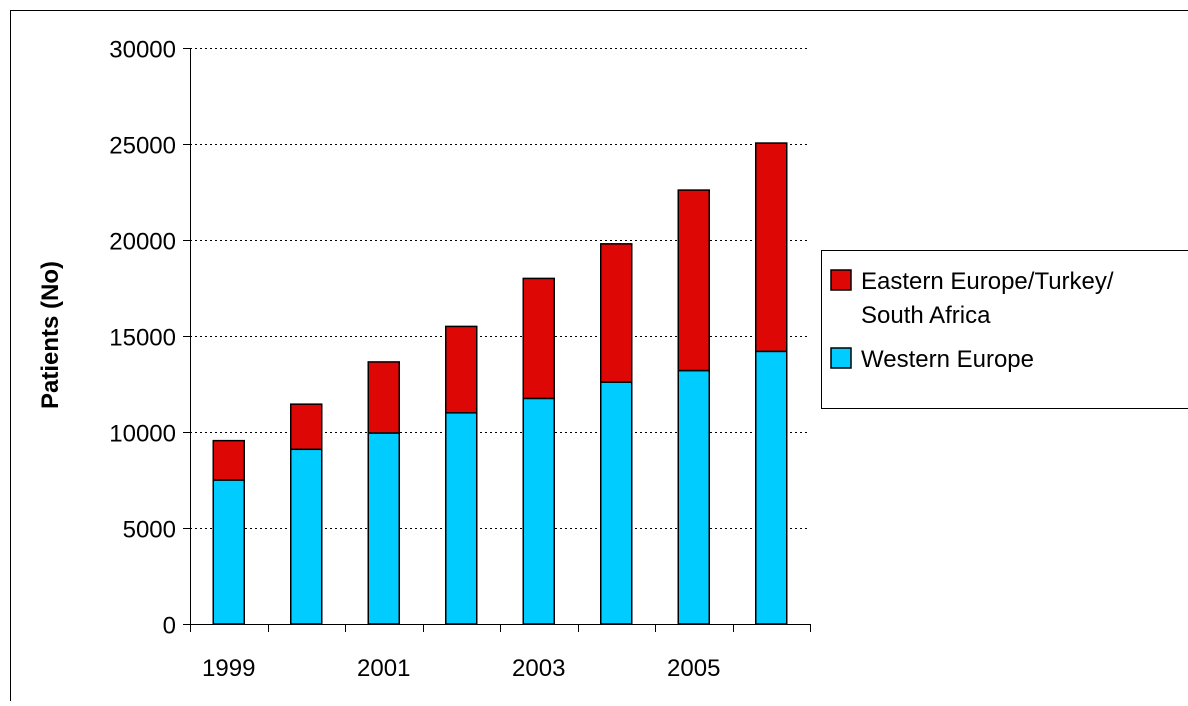 The height and width of the screenshot is (706, 1188). I want to click on legend-label-eastern-line1: Eastern Europe/Turkey/, so click(987, 281).